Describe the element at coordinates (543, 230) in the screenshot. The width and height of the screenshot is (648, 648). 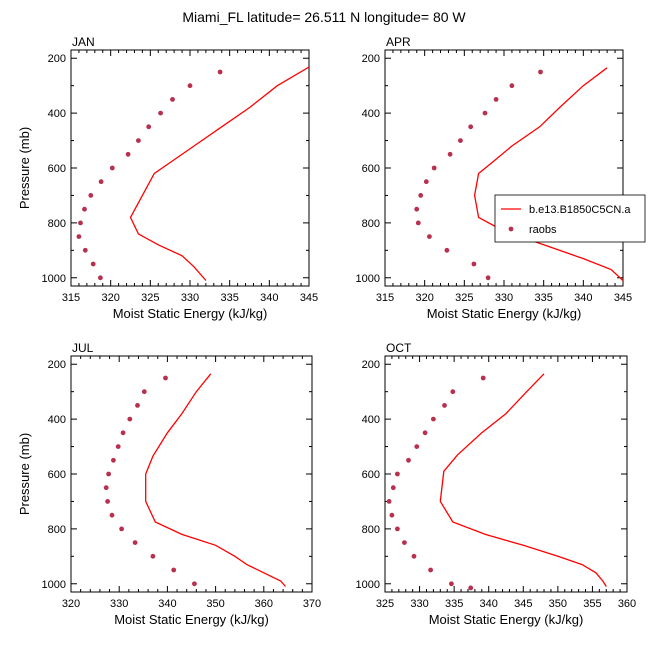
I see `legend-obs-label: raobs` at that location.